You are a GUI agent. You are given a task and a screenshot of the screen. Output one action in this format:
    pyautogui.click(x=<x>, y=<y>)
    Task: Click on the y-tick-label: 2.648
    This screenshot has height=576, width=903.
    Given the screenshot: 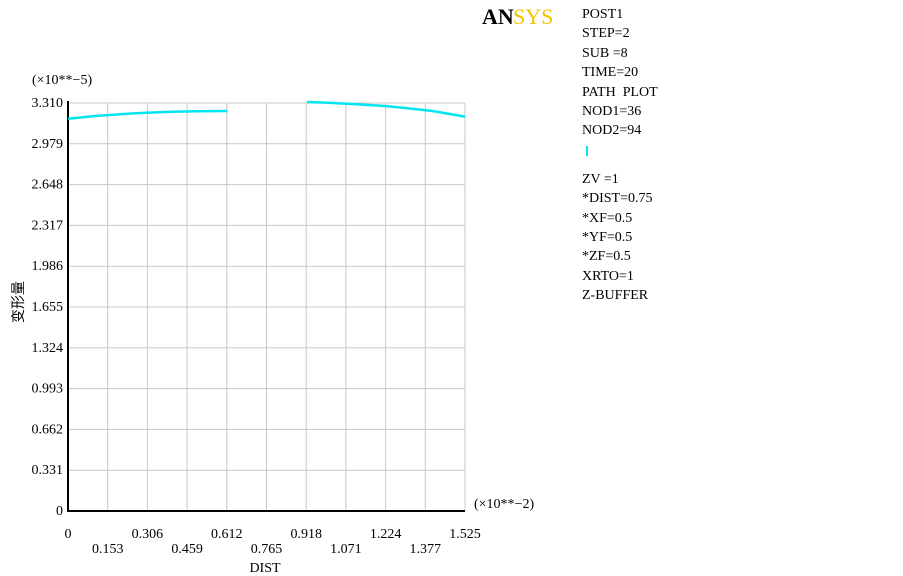 What is the action you would take?
    pyautogui.click(x=48, y=185)
    